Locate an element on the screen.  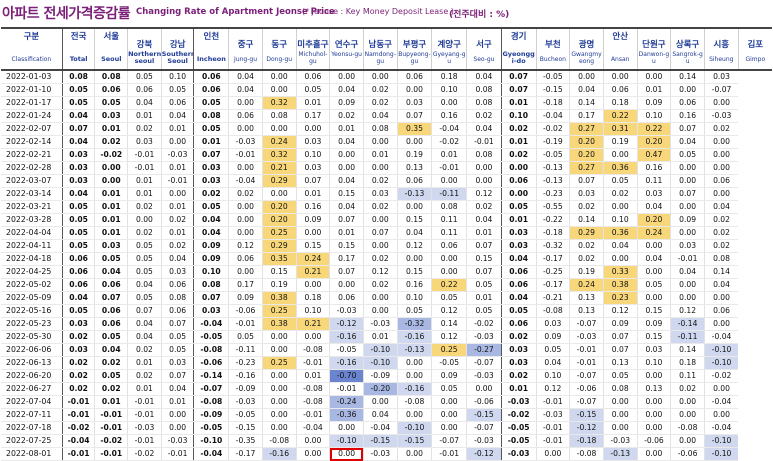
row-date: 2022-05-02 is located at coordinates (32, 285).